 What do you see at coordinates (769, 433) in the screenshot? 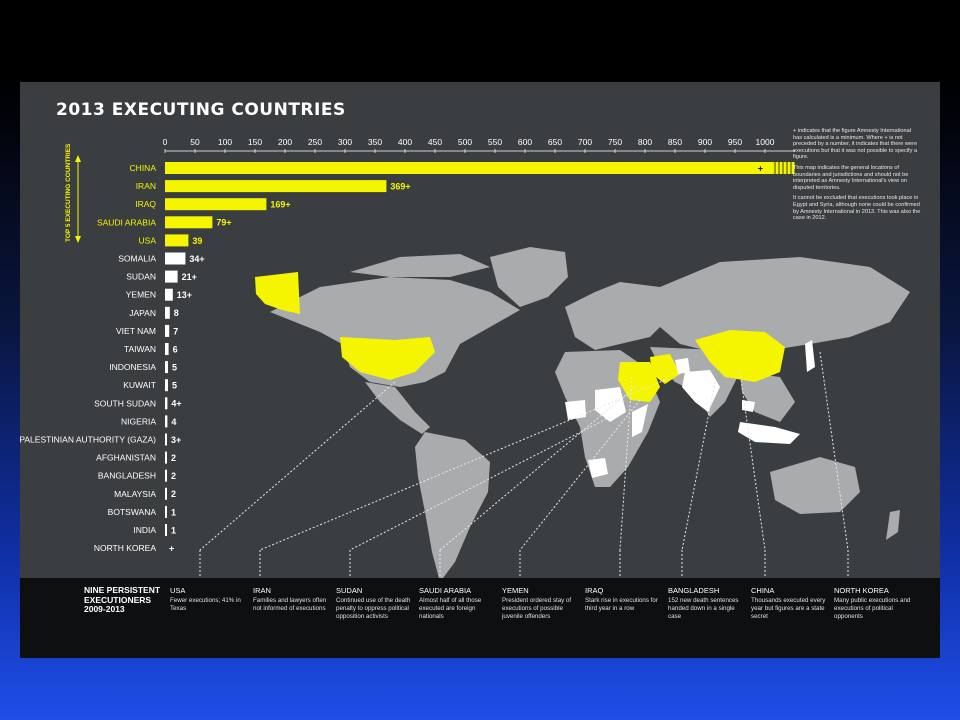
I see `map-indonesia` at bounding box center [769, 433].